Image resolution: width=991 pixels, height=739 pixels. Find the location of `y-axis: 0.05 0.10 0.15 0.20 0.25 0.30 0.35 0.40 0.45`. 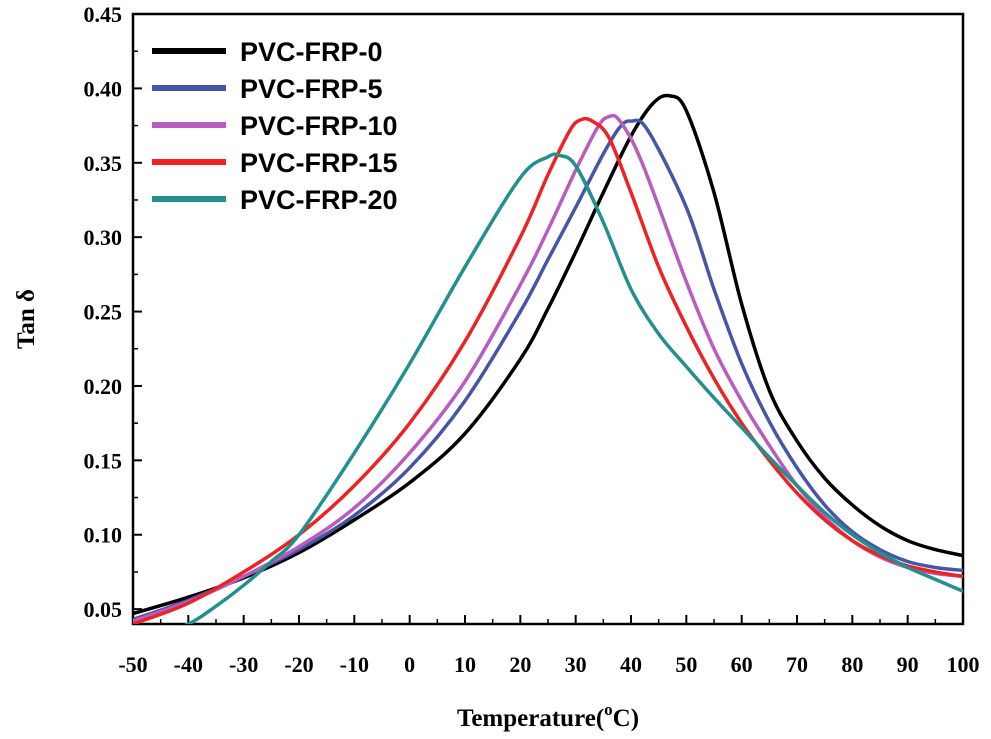

y-axis: 0.05 0.10 0.15 0.20 0.25 0.30 0.35 0.40 0.45 is located at coordinates (113, 312).